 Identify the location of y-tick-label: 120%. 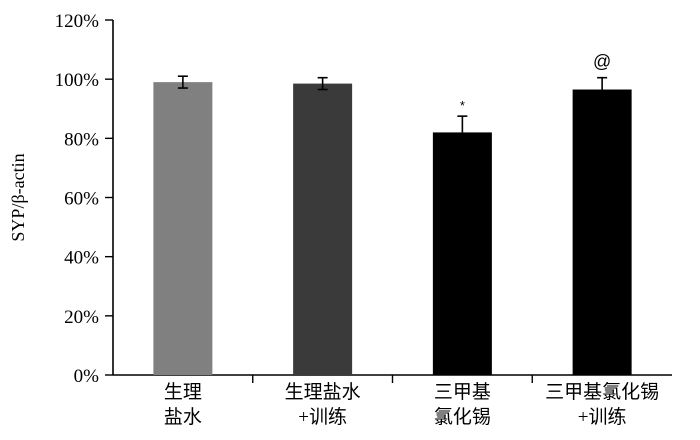
(77, 21).